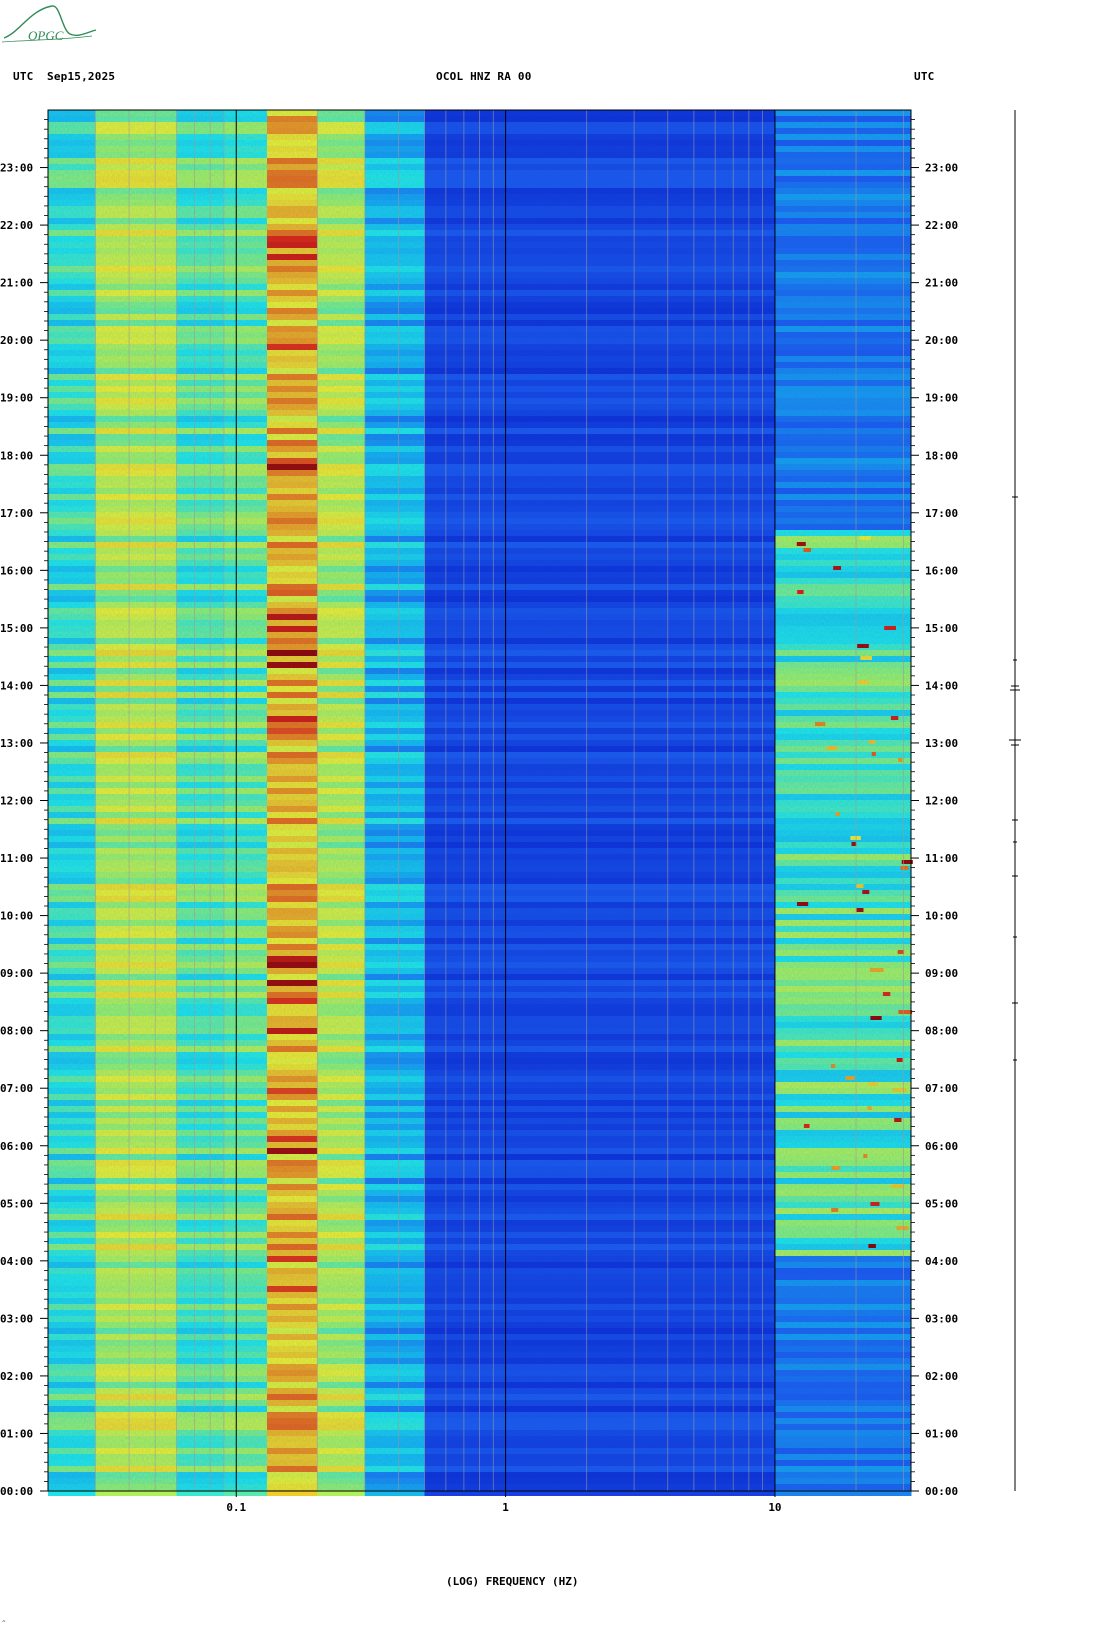 This screenshot has height=1634, width=1102. Describe the element at coordinates (16, 685) in the screenshot. I see `y-tick-label-left: 14:00` at that location.